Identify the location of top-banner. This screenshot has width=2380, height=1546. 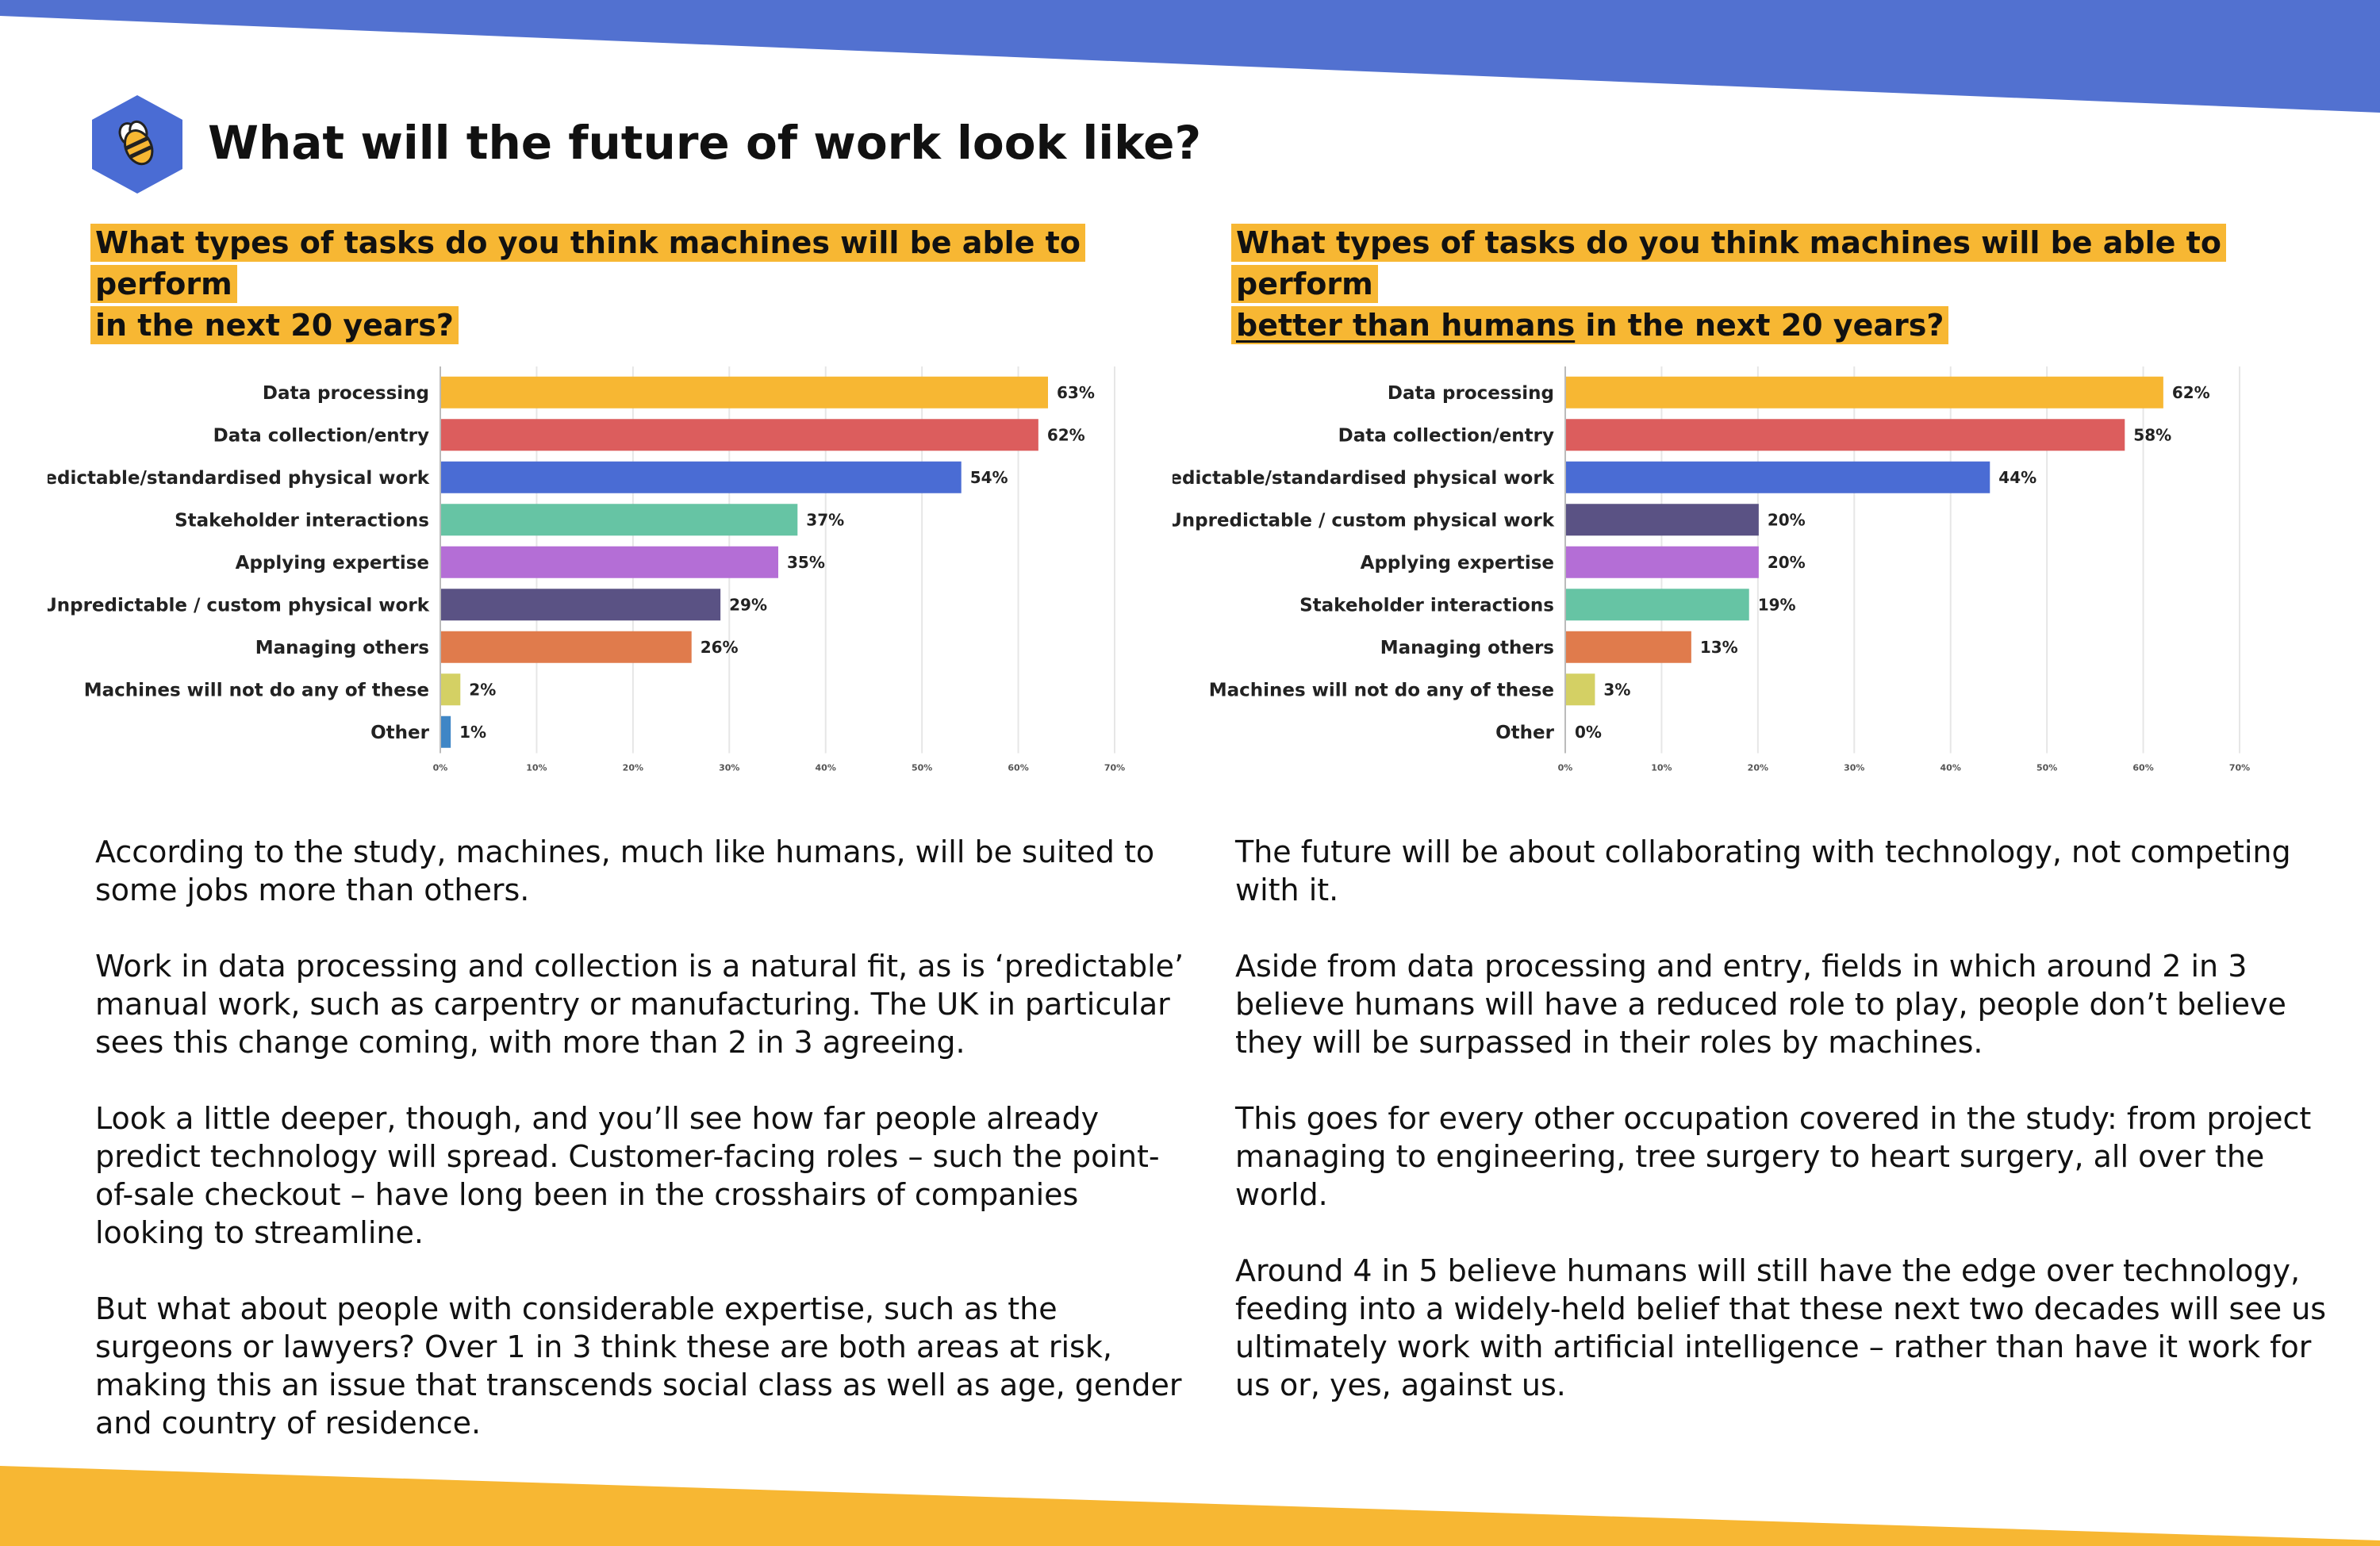
(1190, 56).